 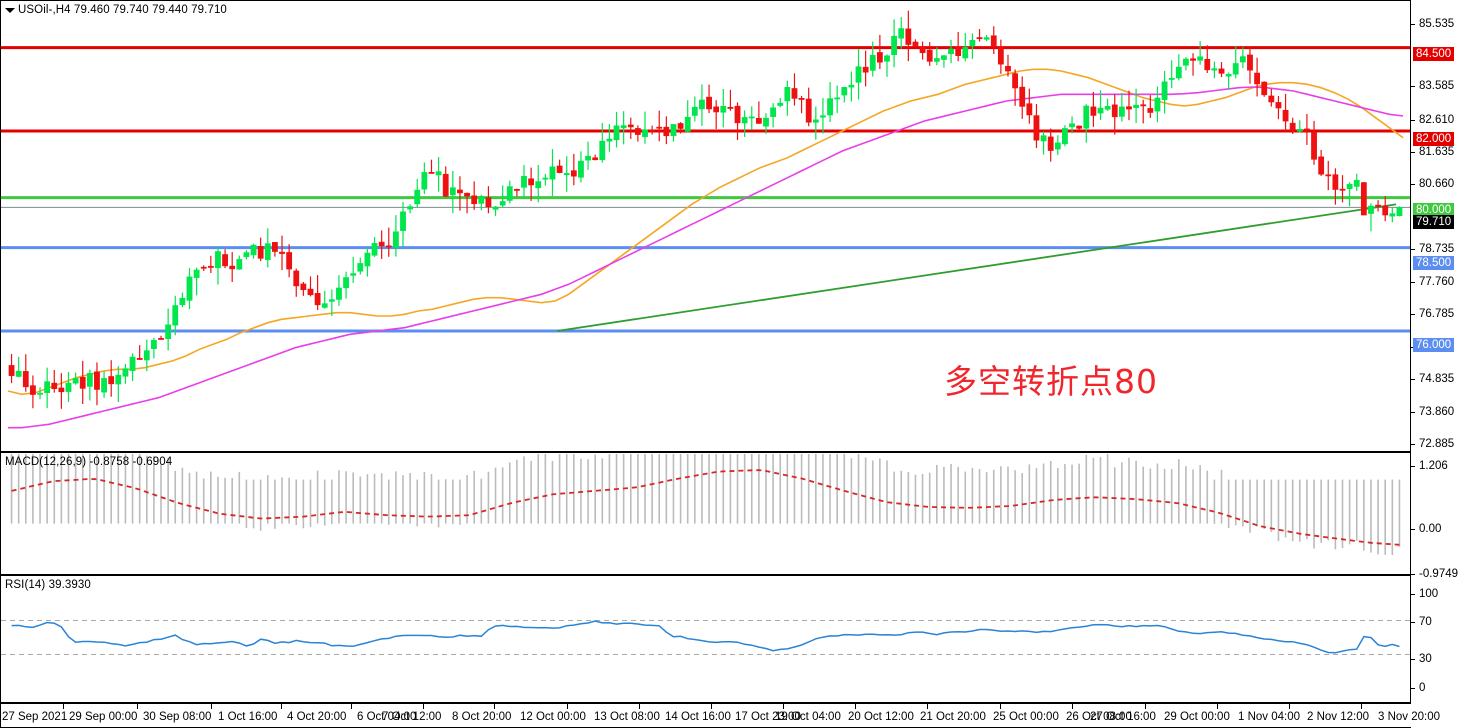 I want to click on trendline, so click(x=976, y=267).